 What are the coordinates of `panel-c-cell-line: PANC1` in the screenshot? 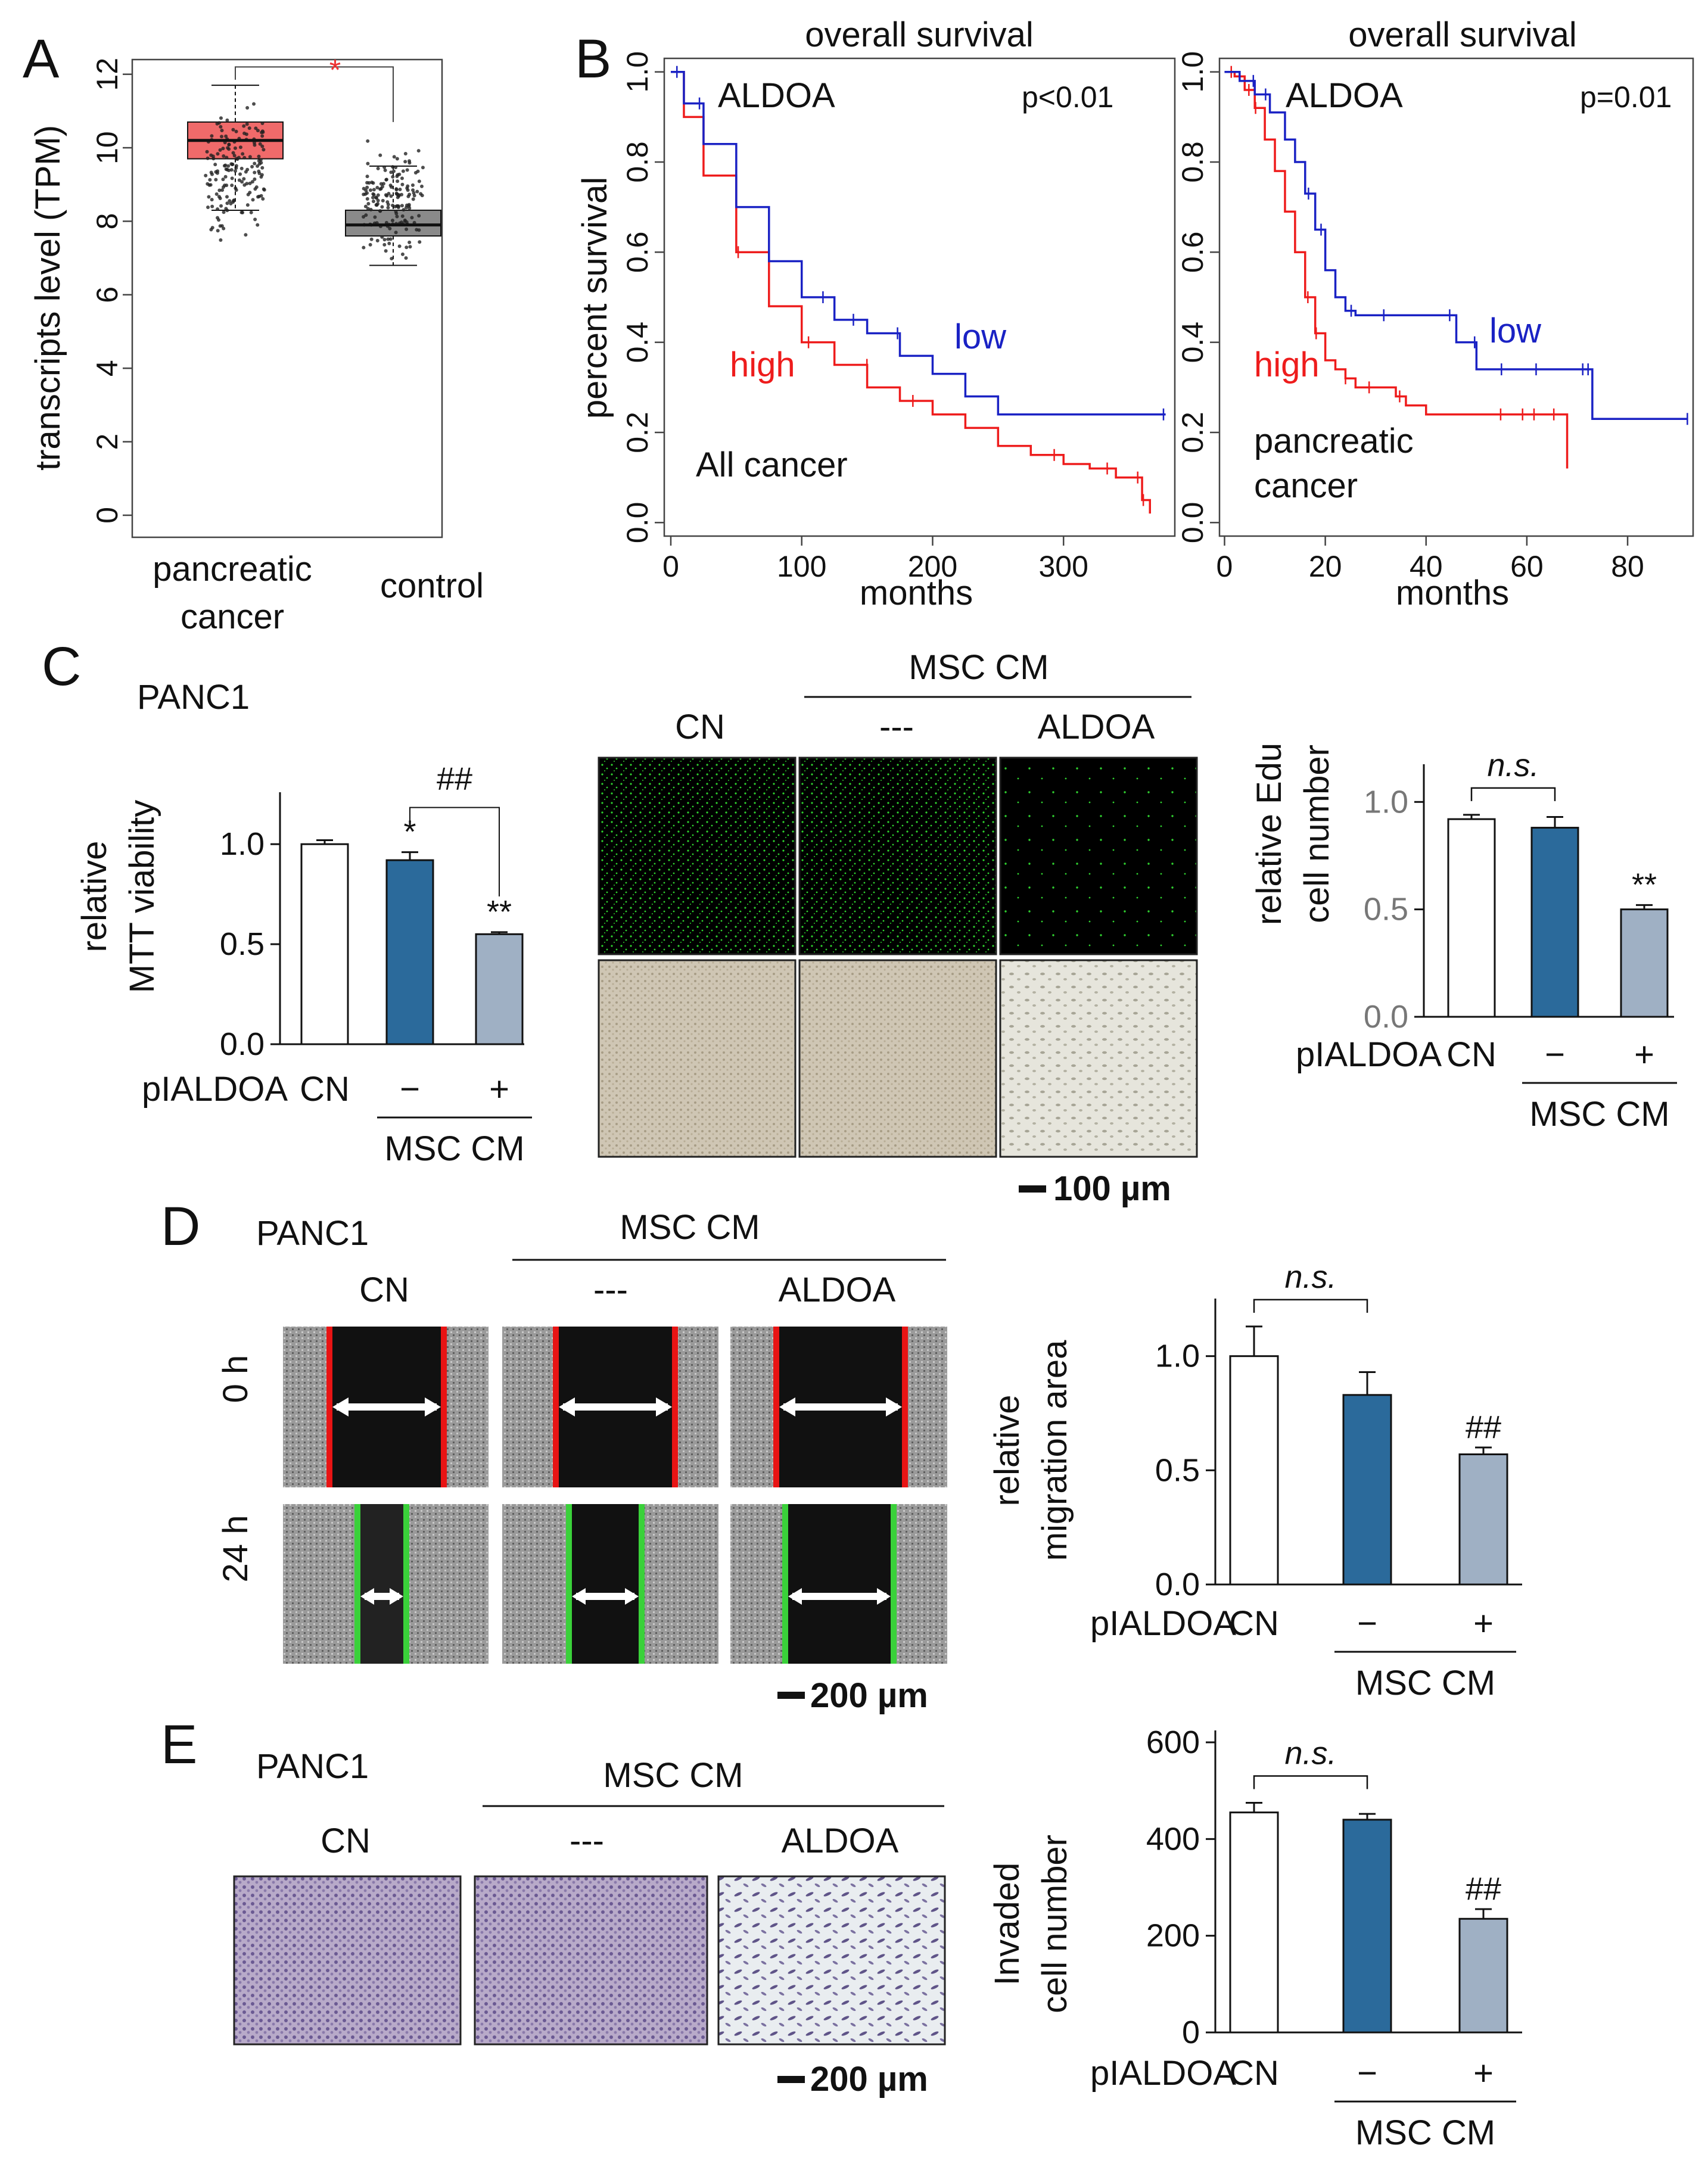 It's located at (193, 698).